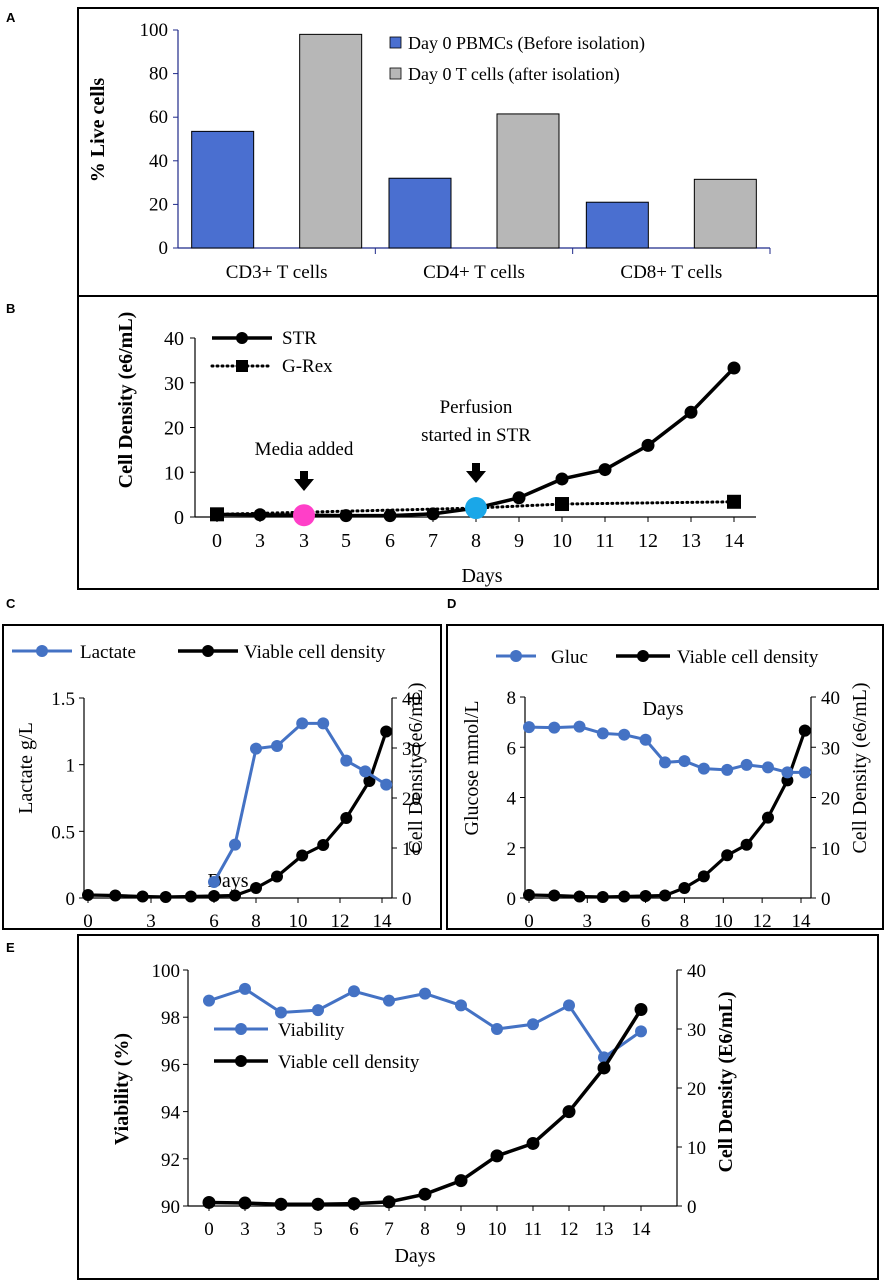 This screenshot has height=1286, width=886. I want to click on panel-e-ylabel-left: Viability (%), so click(122, 1089).